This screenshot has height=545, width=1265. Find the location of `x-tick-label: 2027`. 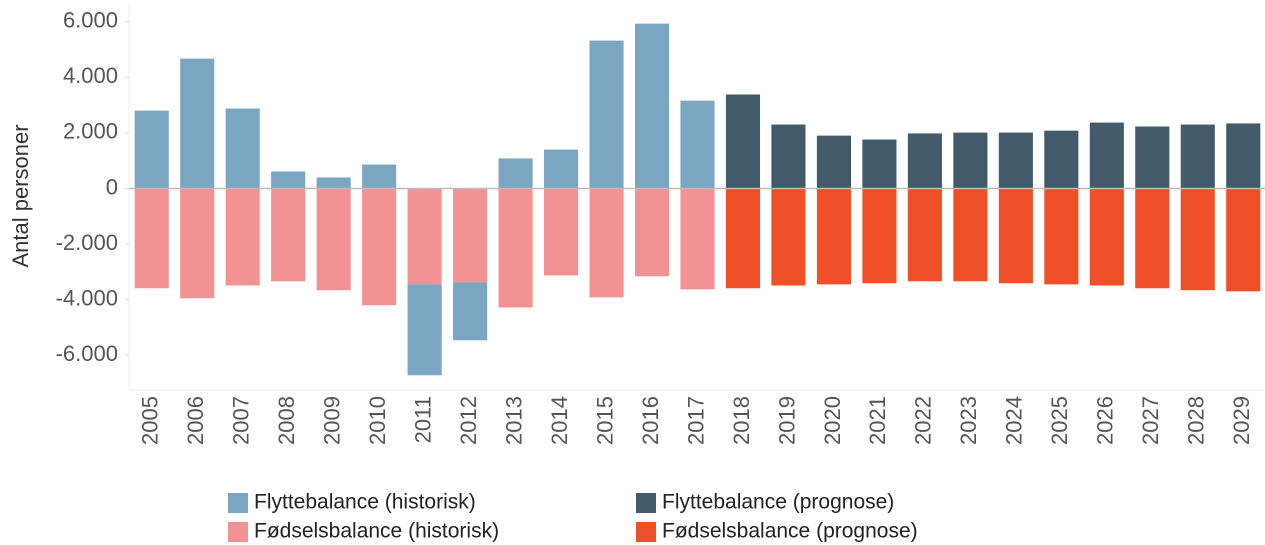

x-tick-label: 2027 is located at coordinates (1150, 420).